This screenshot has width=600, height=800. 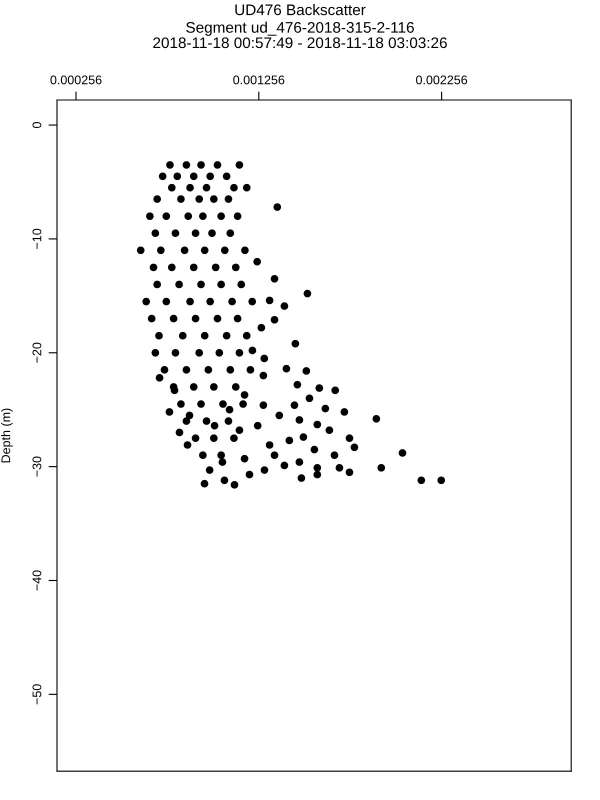 What do you see at coordinates (37, 238) in the screenshot?
I see `y-tick-label: −10` at bounding box center [37, 238].